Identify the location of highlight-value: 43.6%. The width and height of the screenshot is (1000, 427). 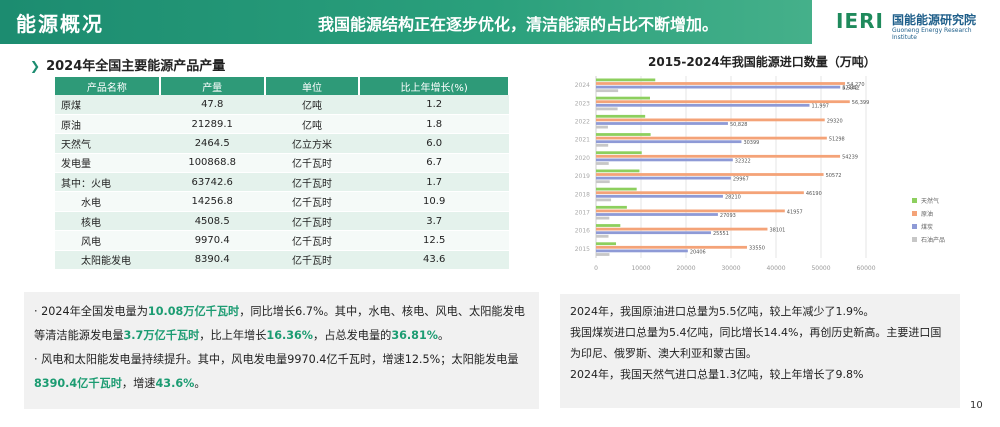
(175, 383).